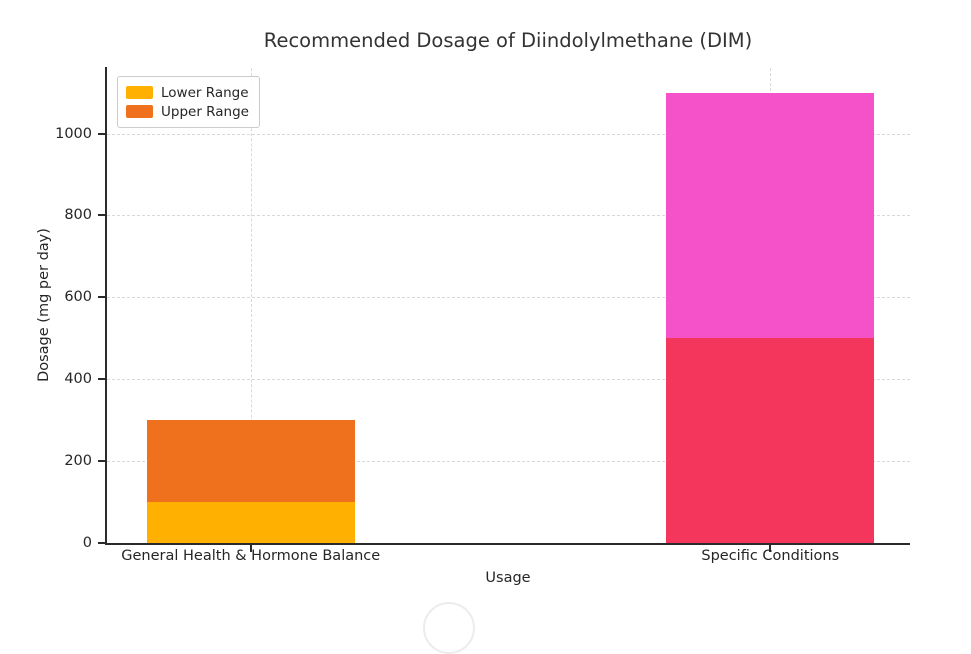  What do you see at coordinates (449, 628) in the screenshot?
I see `watermark-circle` at bounding box center [449, 628].